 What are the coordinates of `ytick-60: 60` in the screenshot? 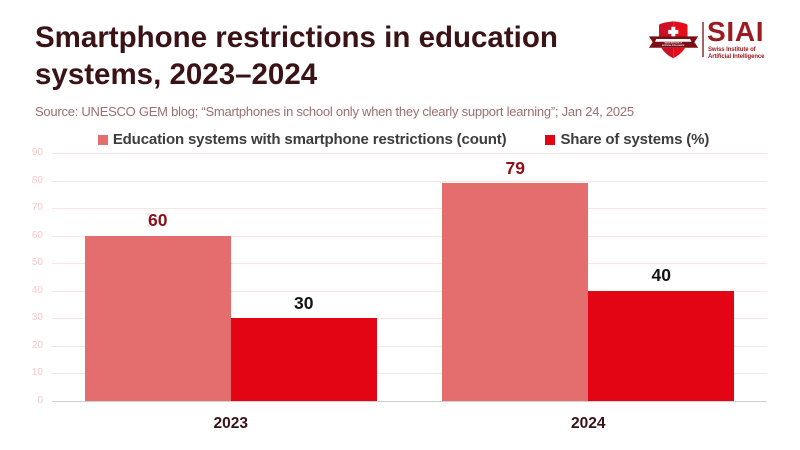 It's located at (37, 235).